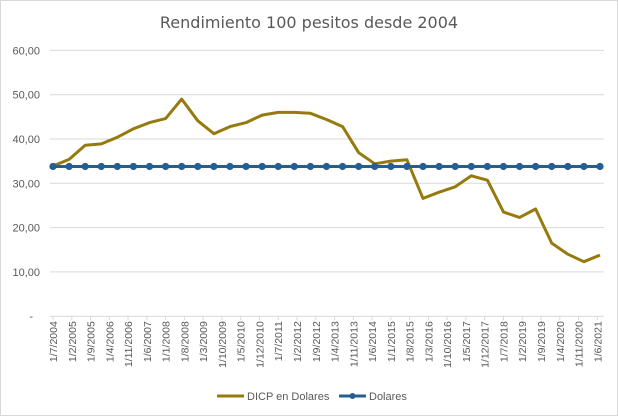  What do you see at coordinates (504, 341) in the screenshot?
I see `x-tick-label: 1/7/2018` at bounding box center [504, 341].